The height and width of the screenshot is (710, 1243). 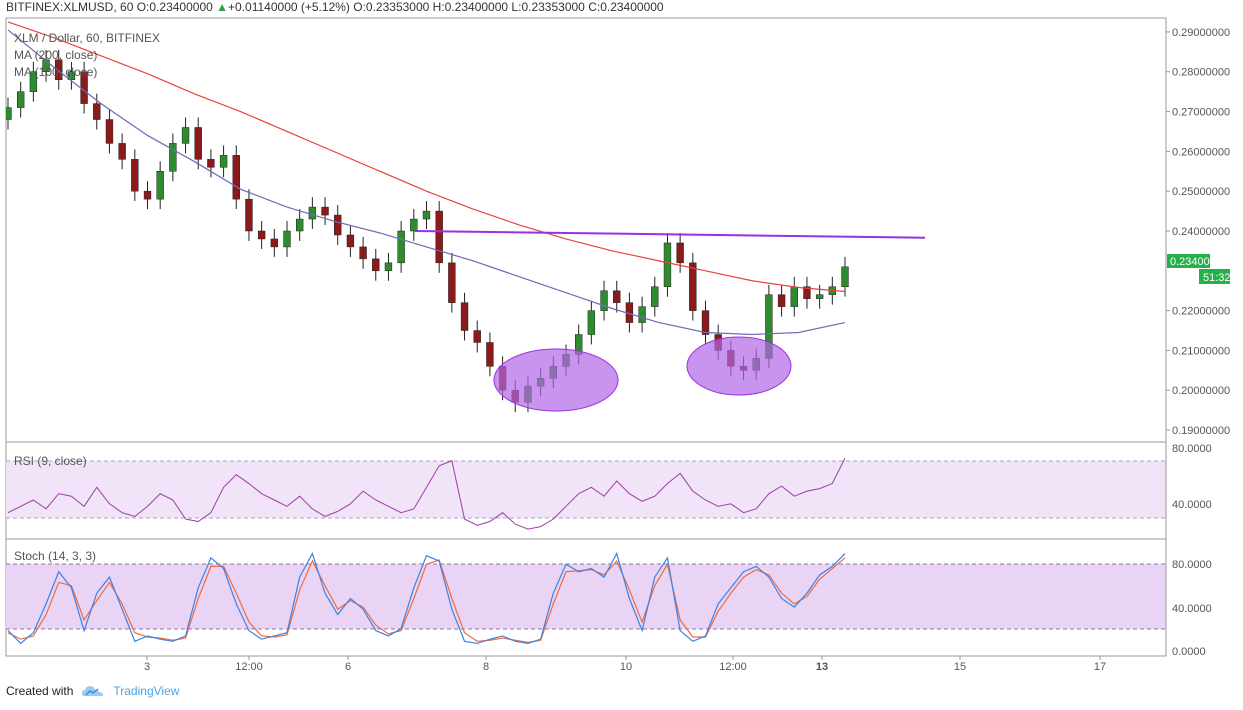 What do you see at coordinates (1217, 278) in the screenshot?
I see `countdown-value: 51:32` at bounding box center [1217, 278].